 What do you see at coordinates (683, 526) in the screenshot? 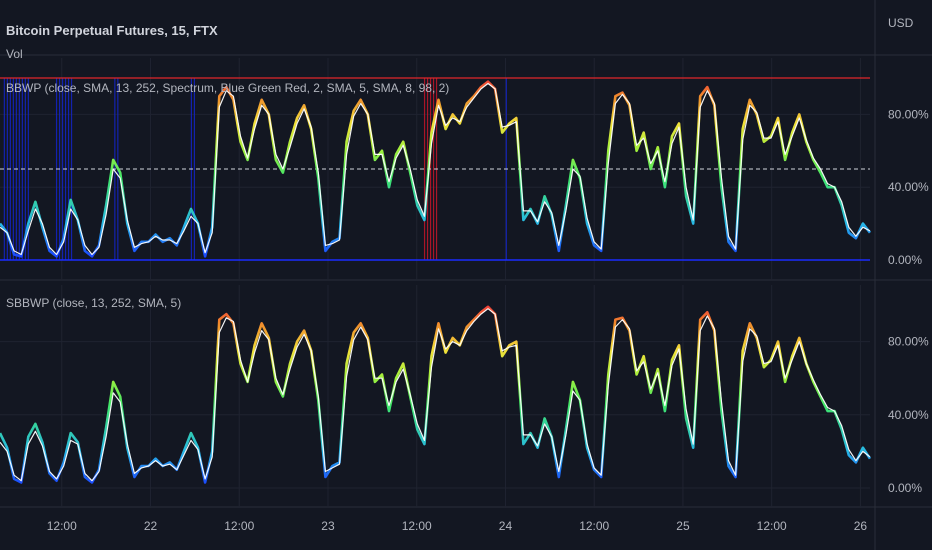
I see `x-tick-label: 25` at bounding box center [683, 526].